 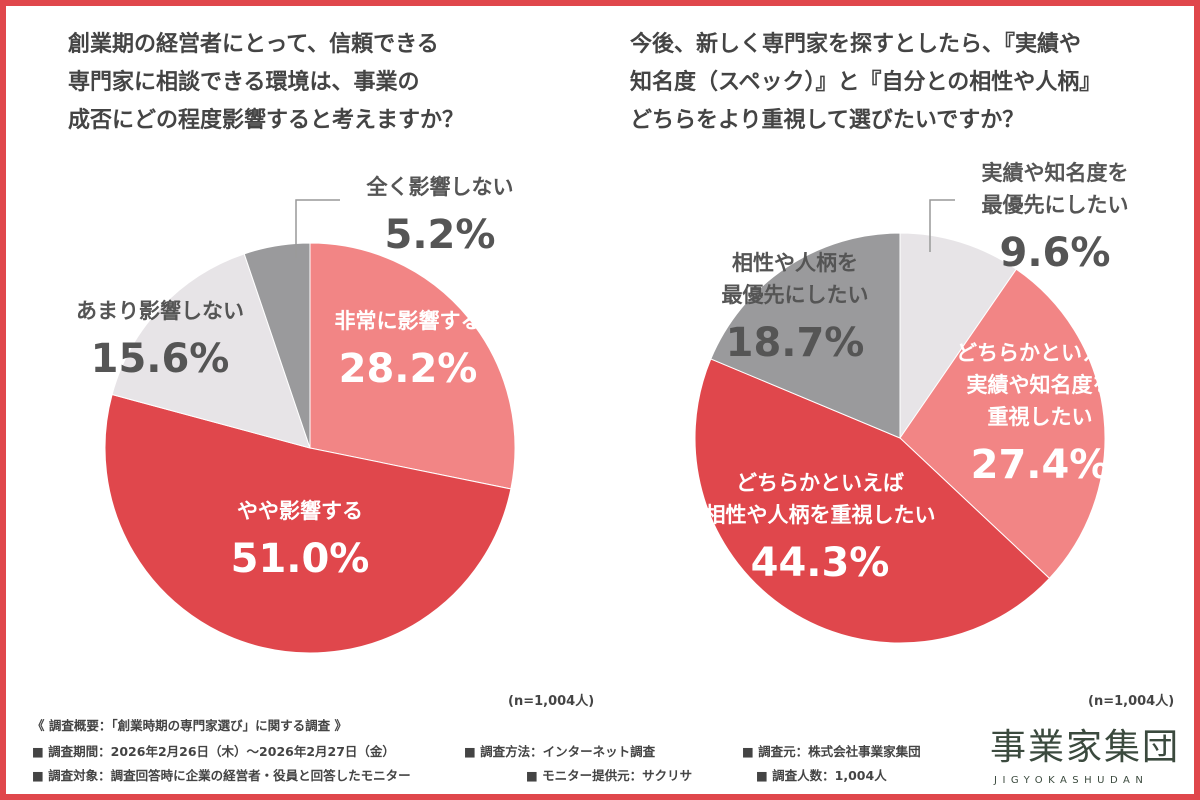 I want to click on slice-value-label: 5.2%, so click(x=440, y=235).